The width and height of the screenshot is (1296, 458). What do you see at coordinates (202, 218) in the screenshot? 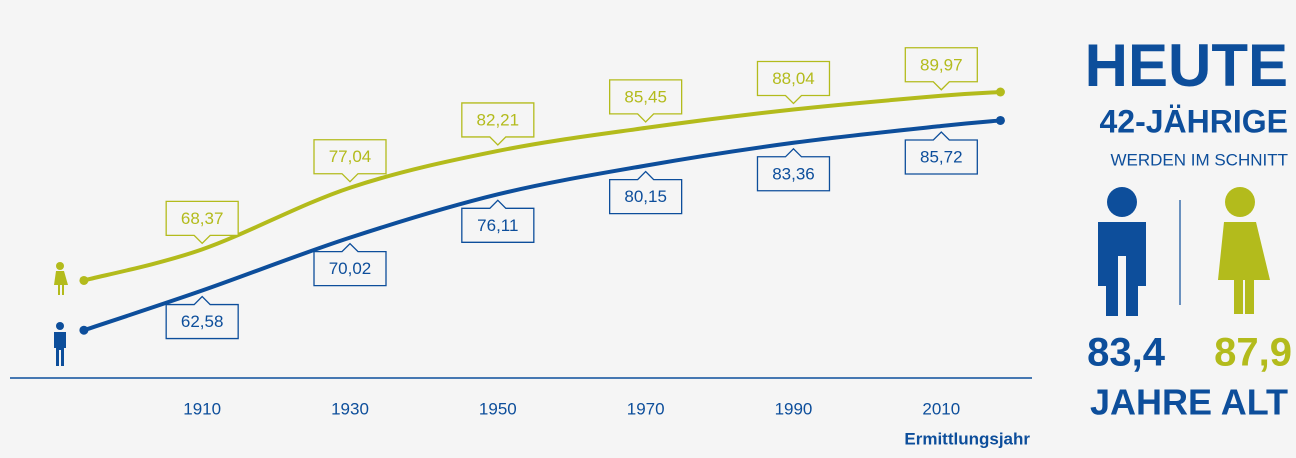
I see `value-label: 68,37` at bounding box center [202, 218].